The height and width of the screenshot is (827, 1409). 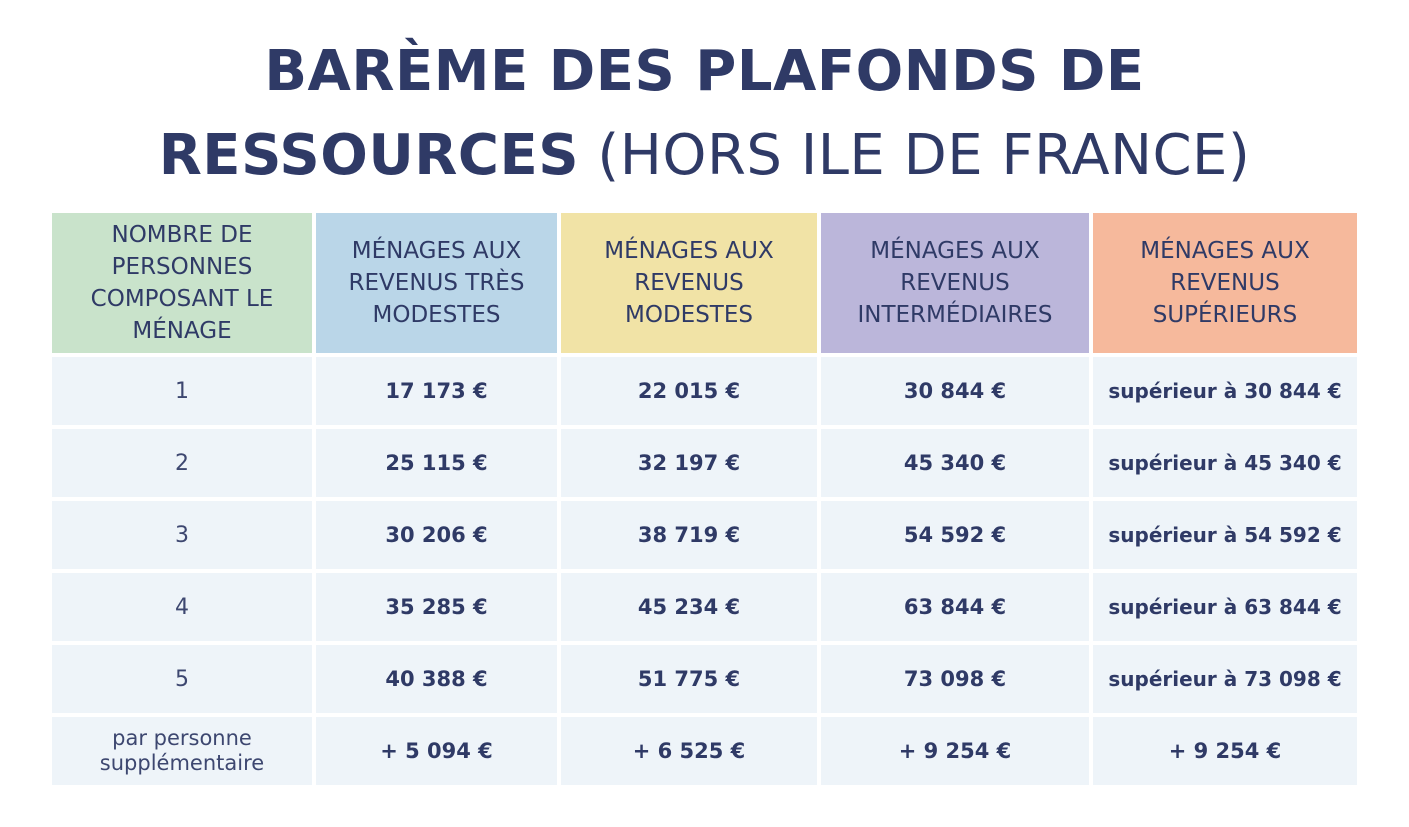 I want to click on cell-intermediate: 45 340 €, so click(x=955, y=463).